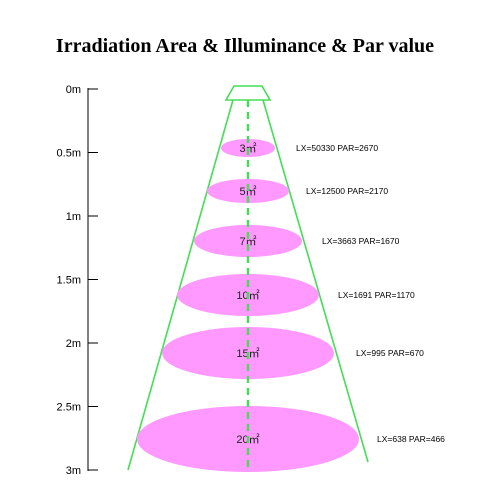  What do you see at coordinates (69, 154) in the screenshot?
I see `axis-tick-label: 0.5m` at bounding box center [69, 154].